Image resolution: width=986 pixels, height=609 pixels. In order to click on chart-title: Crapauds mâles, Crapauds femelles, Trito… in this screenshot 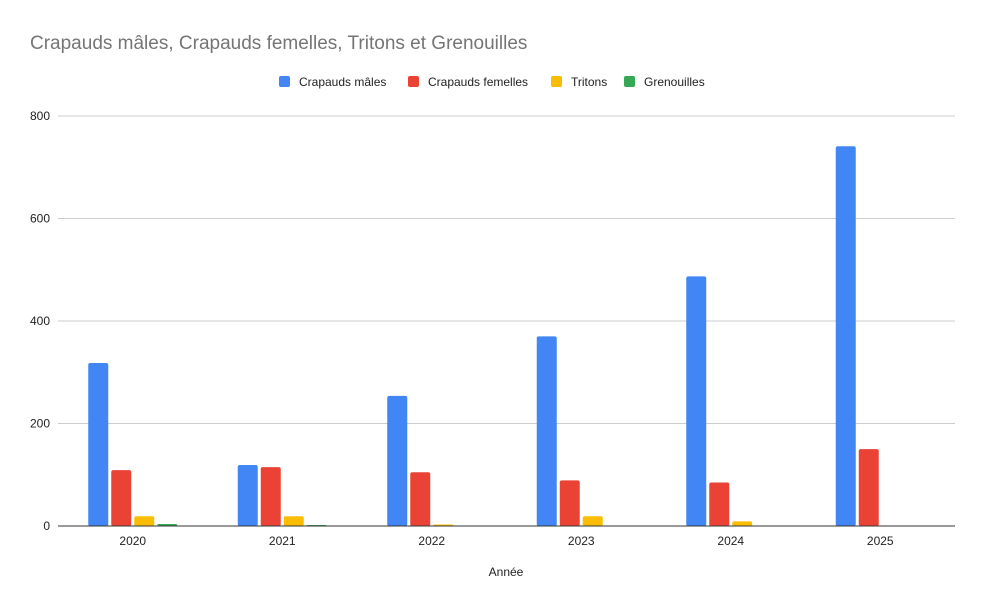, I will do `click(278, 43)`.